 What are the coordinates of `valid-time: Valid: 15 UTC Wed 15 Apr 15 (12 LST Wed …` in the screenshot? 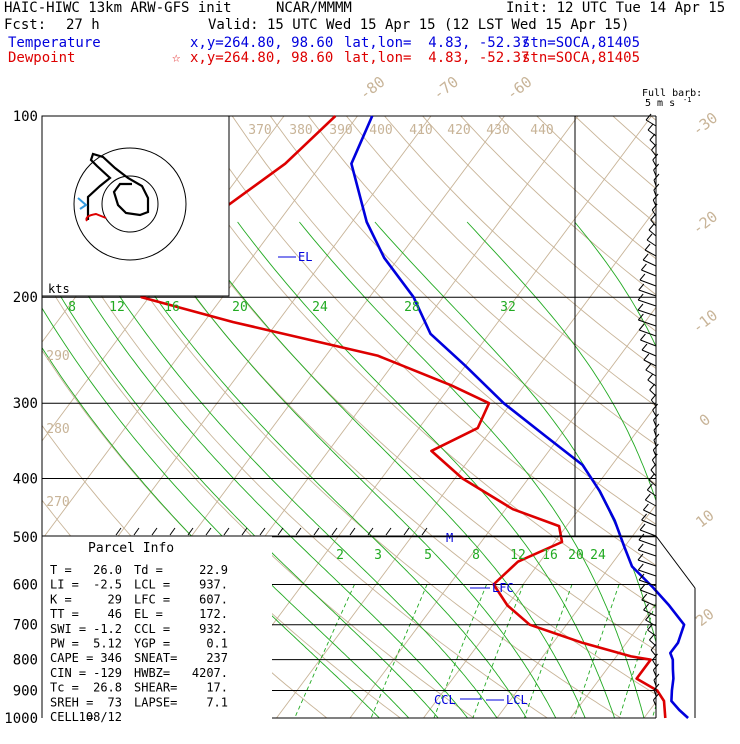 It's located at (418, 25).